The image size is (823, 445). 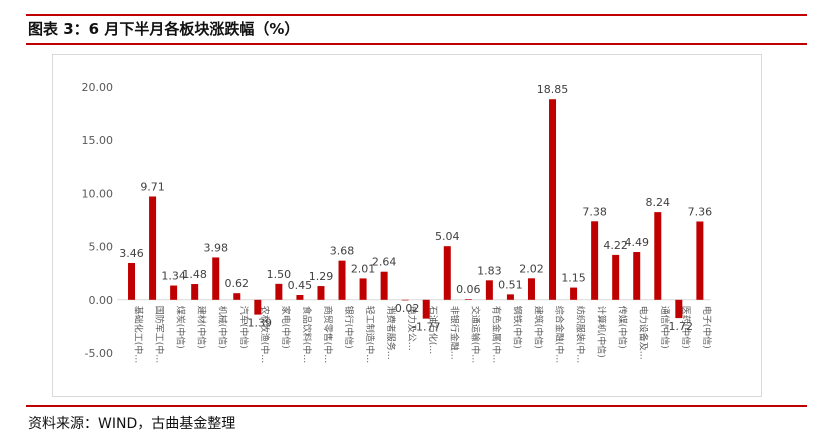 I want to click on data-label: -1.77, so click(x=426, y=327).